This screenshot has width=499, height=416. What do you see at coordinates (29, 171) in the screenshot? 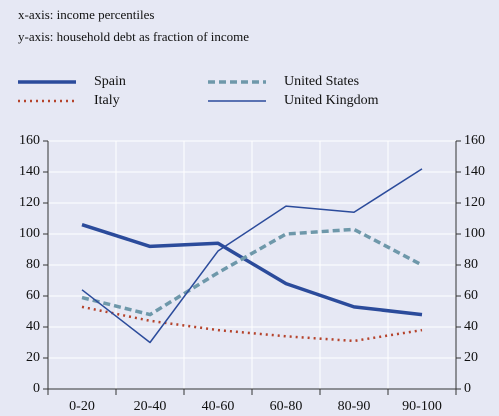
I see `y-tick-label: 140` at bounding box center [29, 171].